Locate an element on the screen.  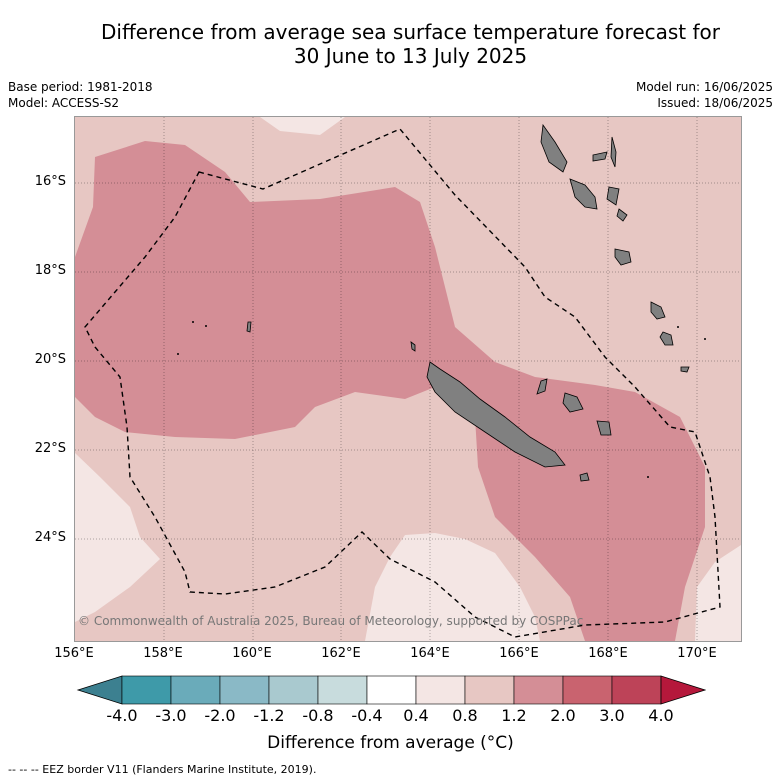
model-run-text: Model run: 16/06/2025 is located at coordinates (704, 87).